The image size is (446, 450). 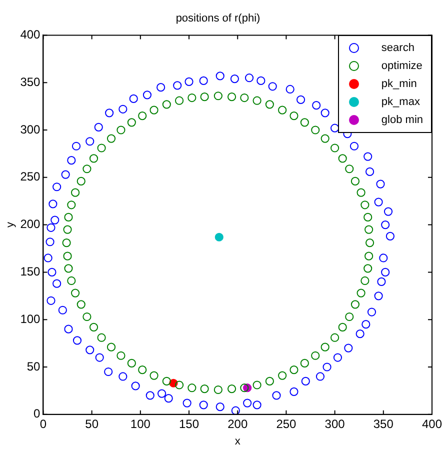 I want to click on x-axis-title: x, so click(x=237, y=441).